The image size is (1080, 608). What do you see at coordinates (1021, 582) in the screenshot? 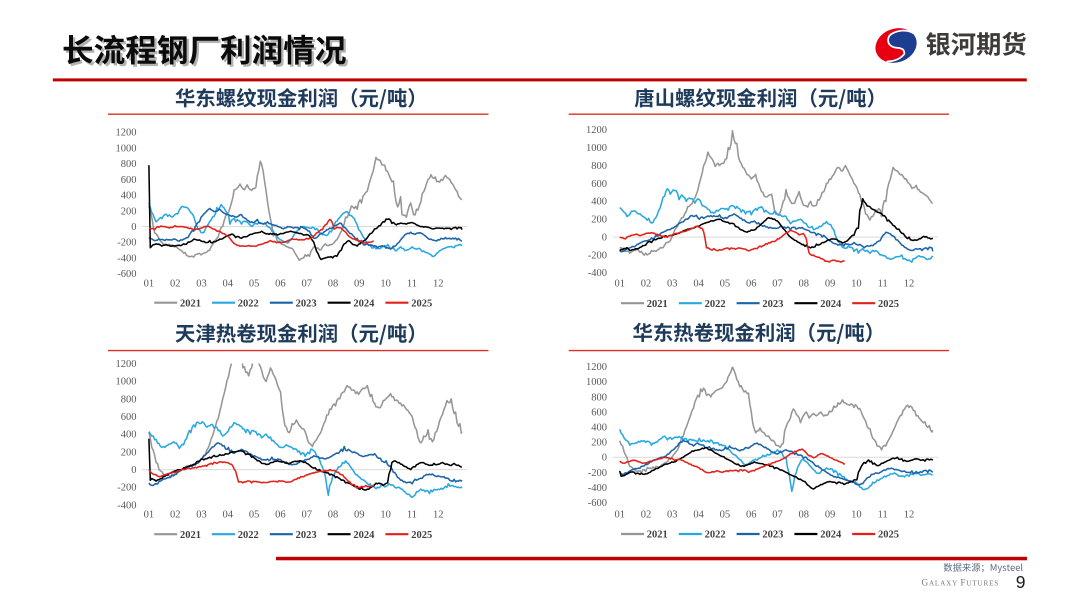
I see `svg-text: 9` at bounding box center [1021, 582].